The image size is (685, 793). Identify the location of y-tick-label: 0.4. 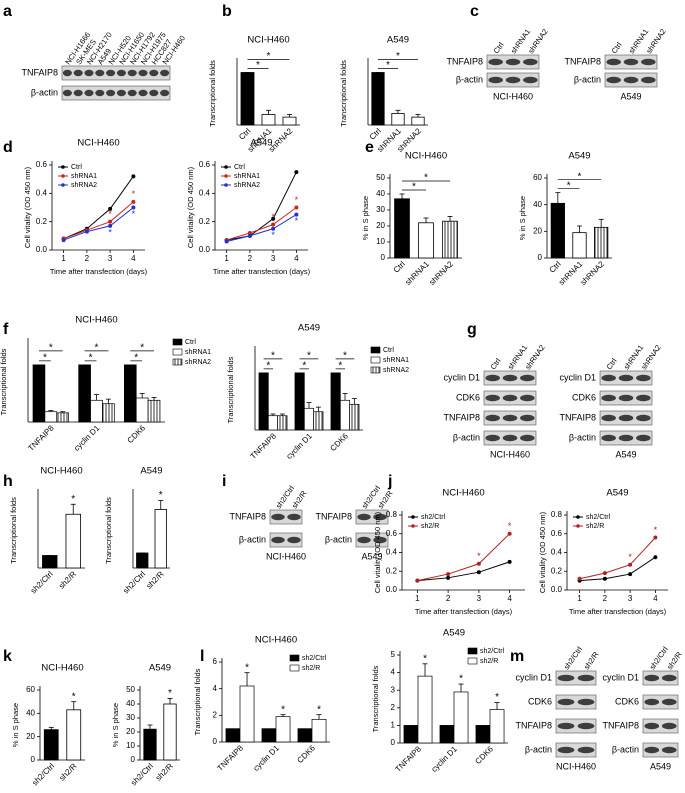
(392, 552).